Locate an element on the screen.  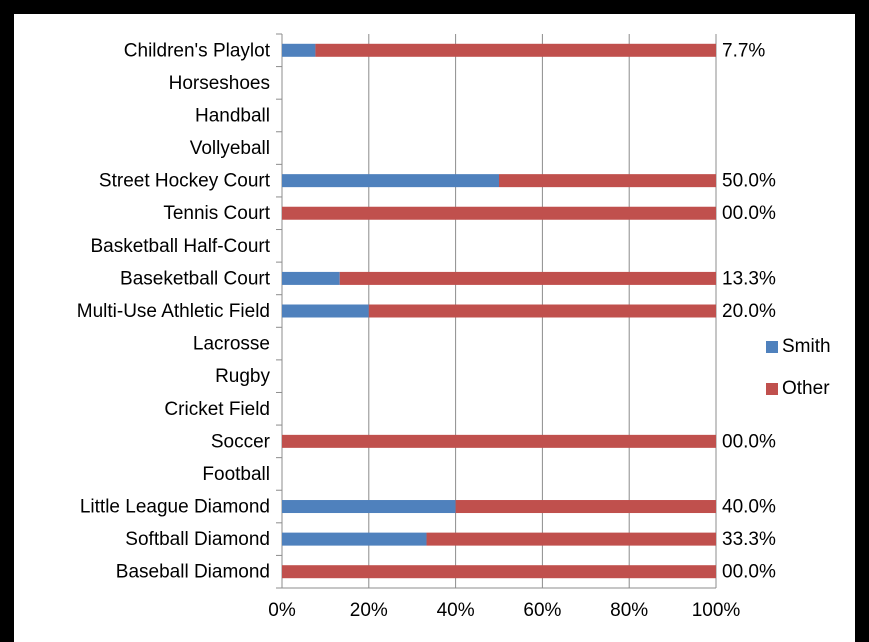
x-tick-label: 80% is located at coordinates (629, 610).